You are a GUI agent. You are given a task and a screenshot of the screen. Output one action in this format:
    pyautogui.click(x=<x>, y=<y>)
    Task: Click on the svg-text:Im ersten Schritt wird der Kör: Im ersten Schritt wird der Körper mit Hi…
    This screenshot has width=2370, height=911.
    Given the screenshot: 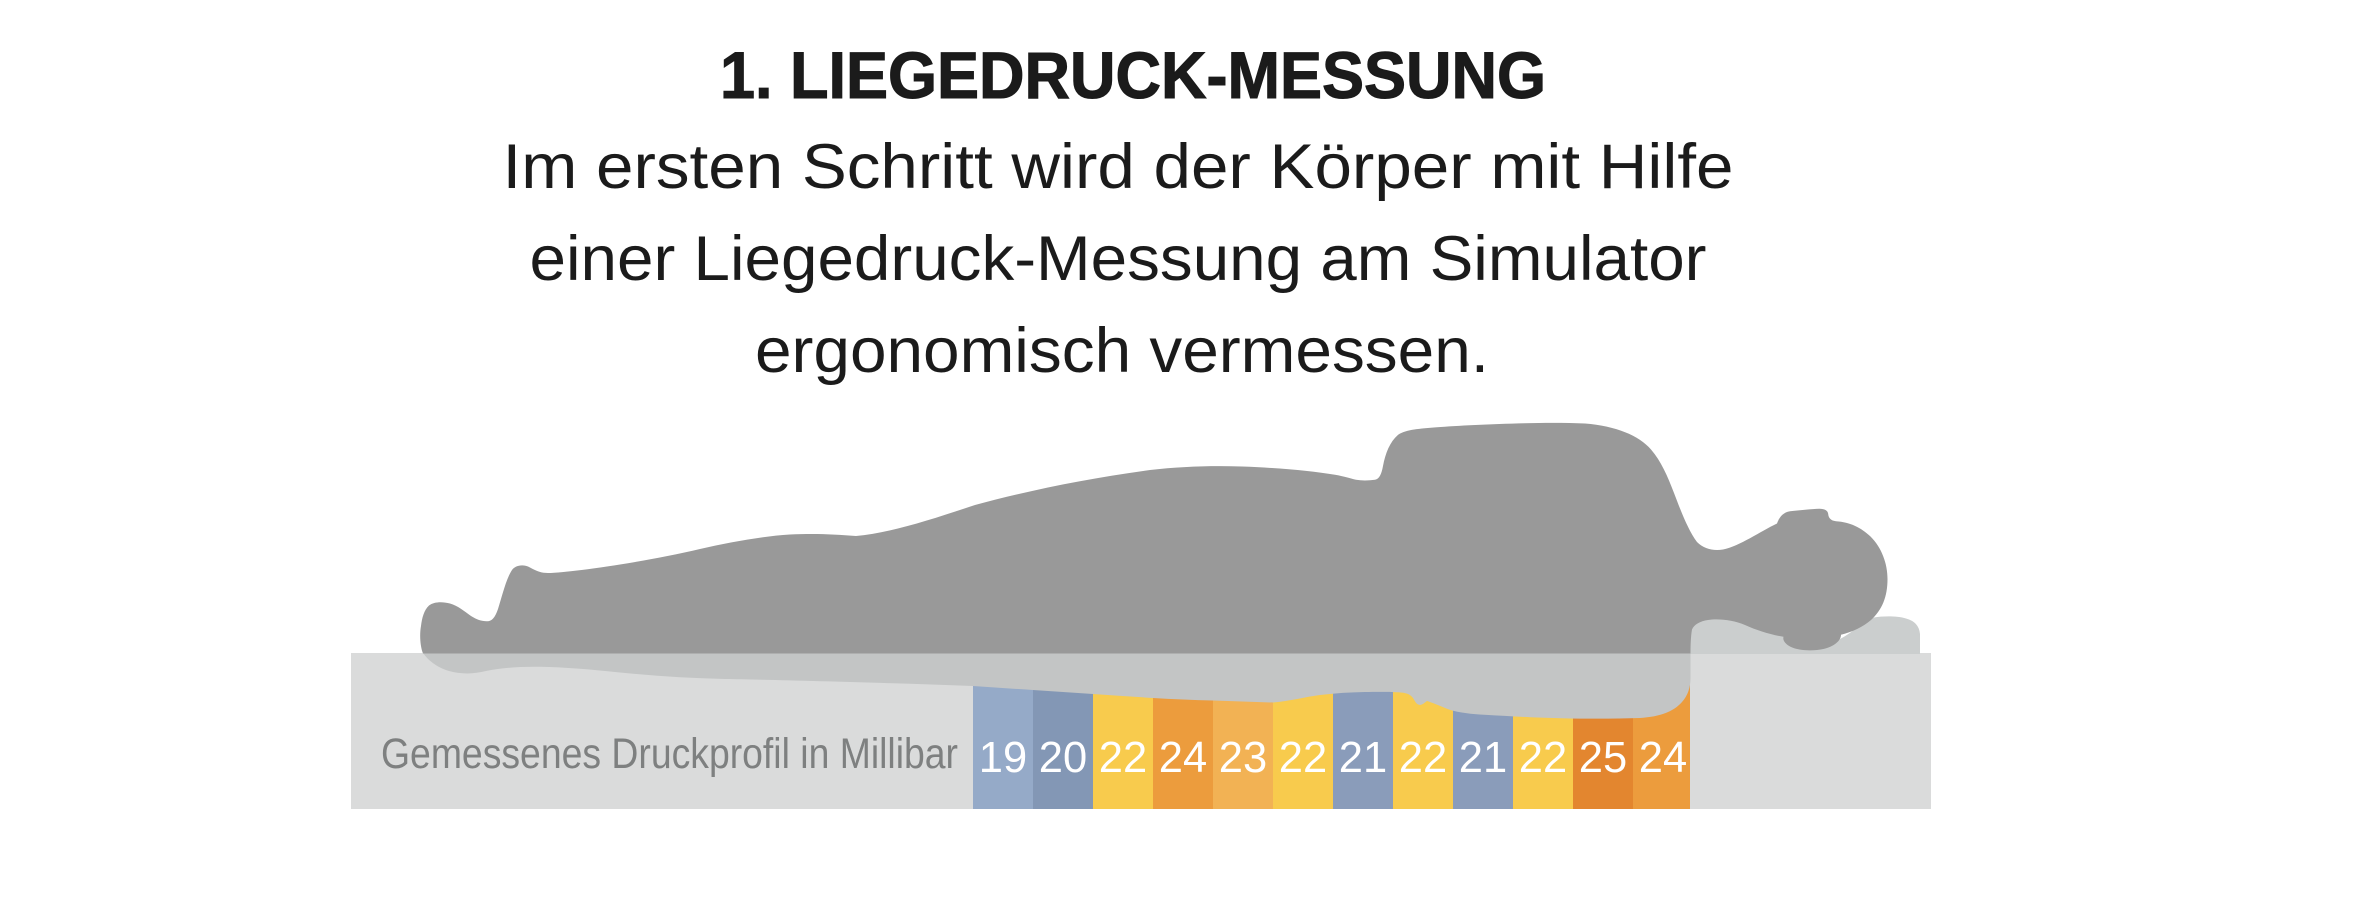 What is the action you would take?
    pyautogui.click(x=1118, y=167)
    